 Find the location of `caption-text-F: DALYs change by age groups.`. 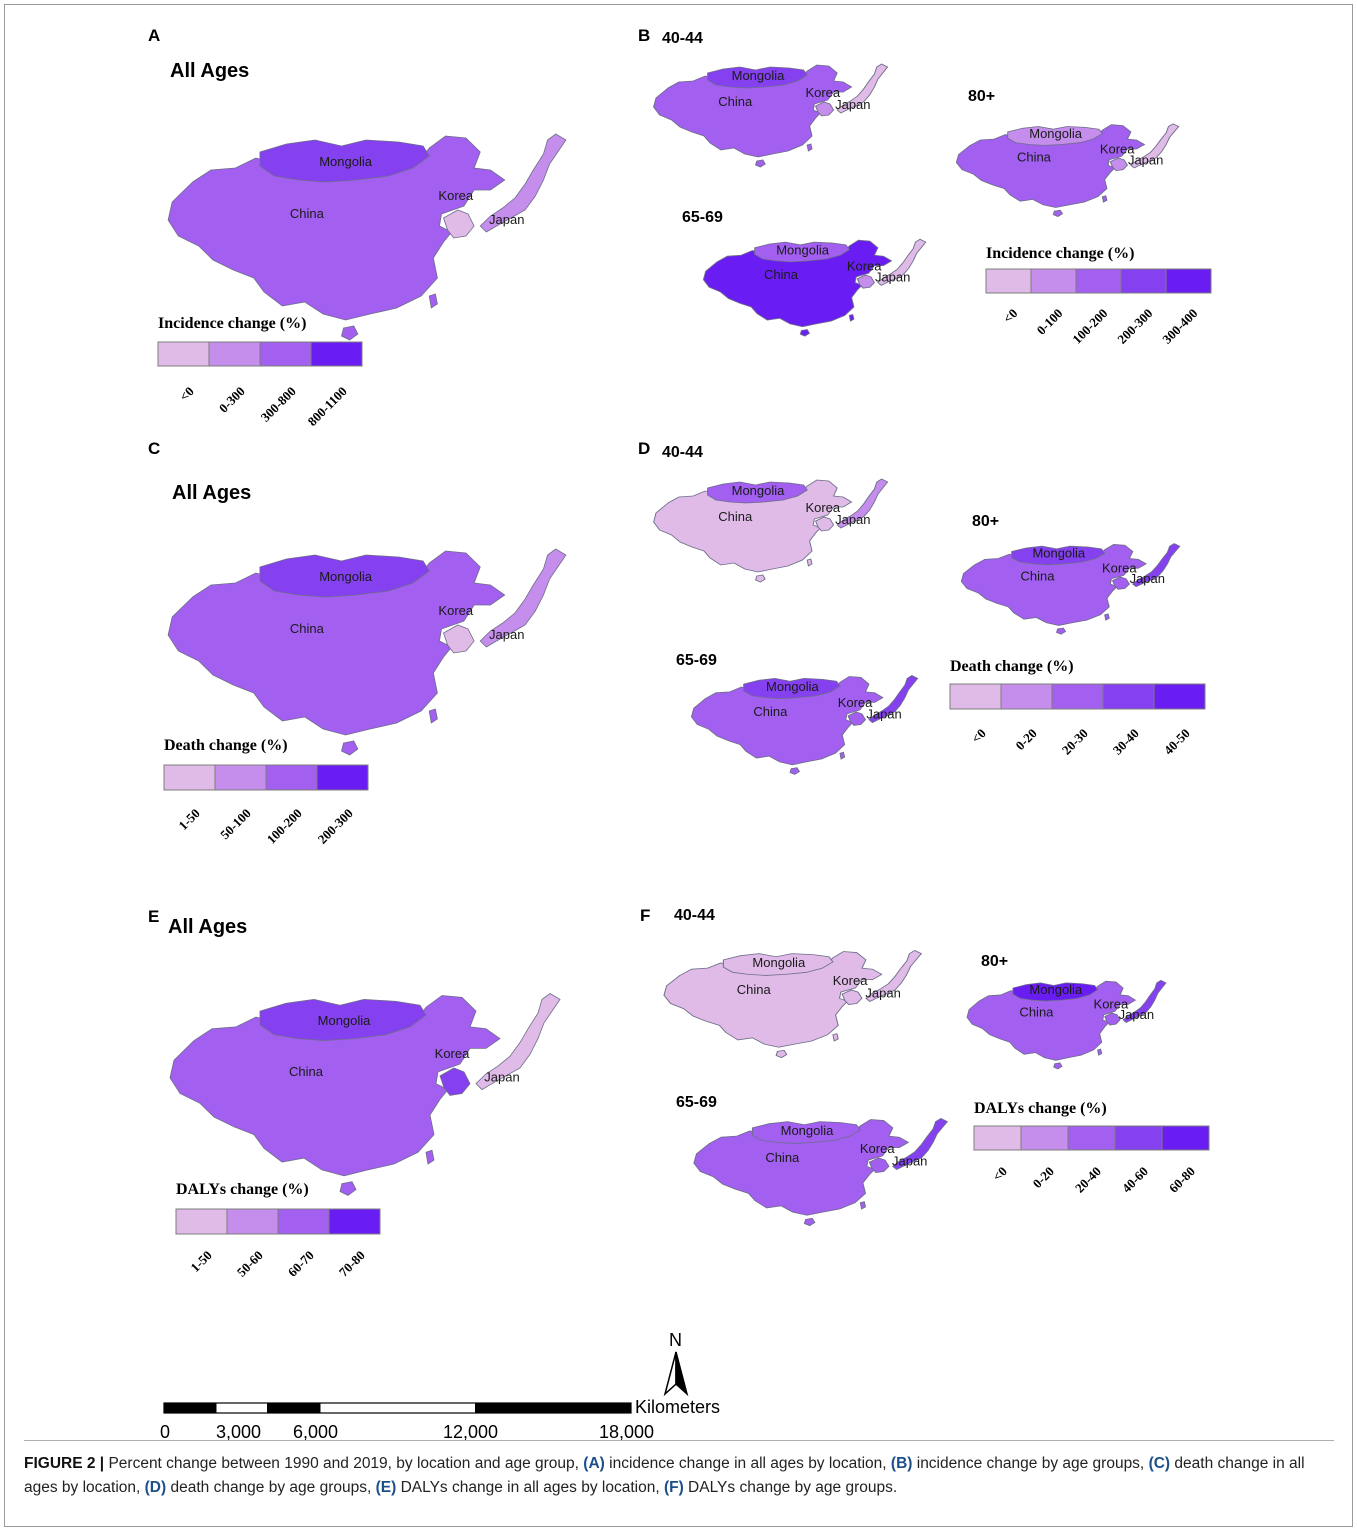

caption-text-F: DALYs change by age groups. is located at coordinates (790, 1487).